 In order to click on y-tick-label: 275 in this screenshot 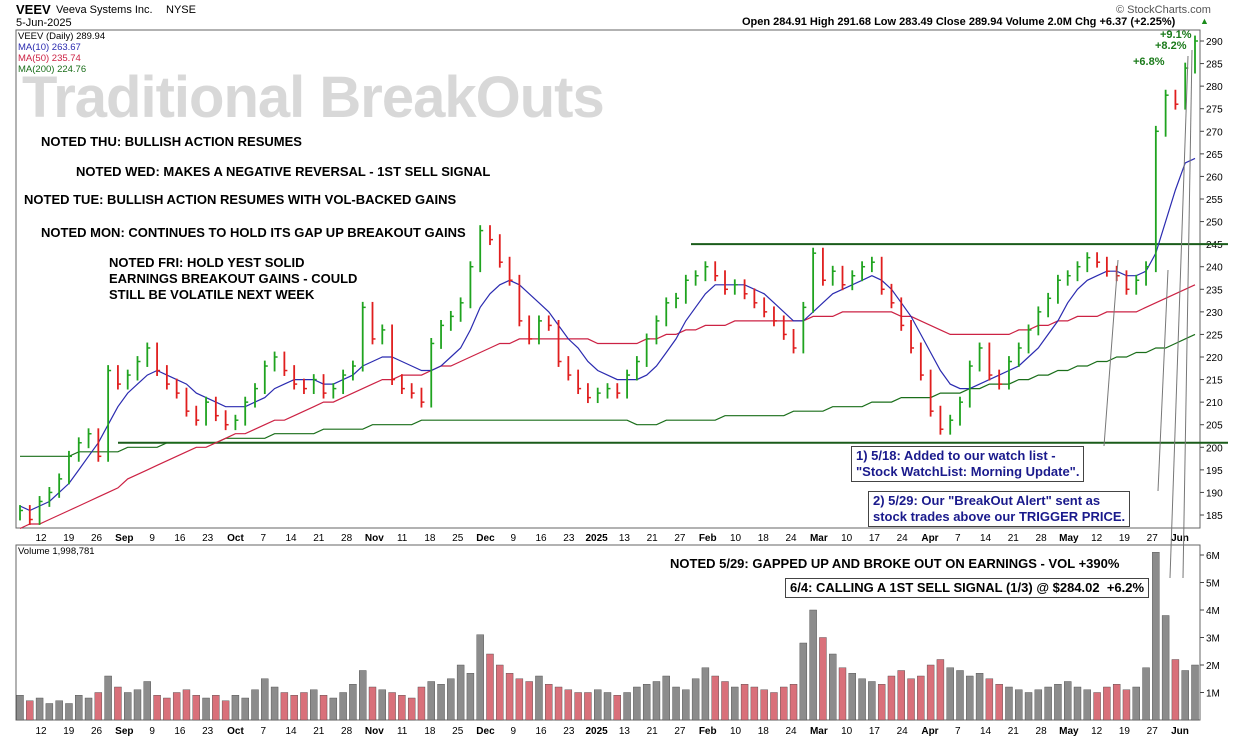, I will do `click(1214, 110)`.